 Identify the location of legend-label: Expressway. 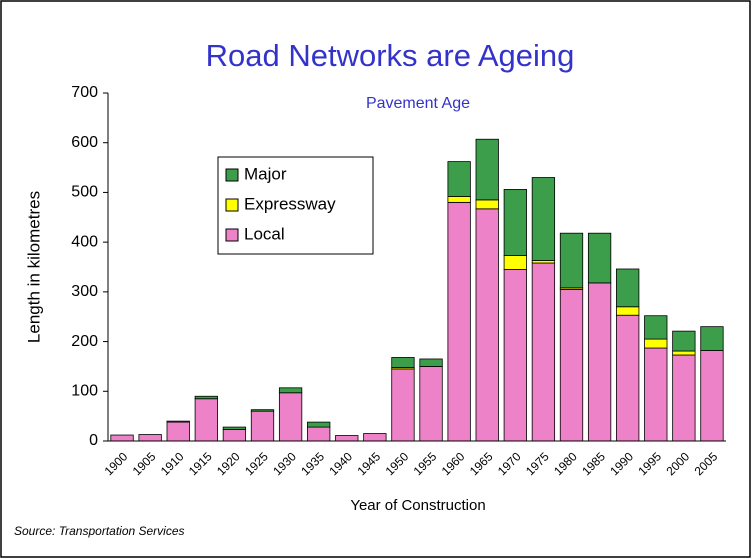
(290, 203).